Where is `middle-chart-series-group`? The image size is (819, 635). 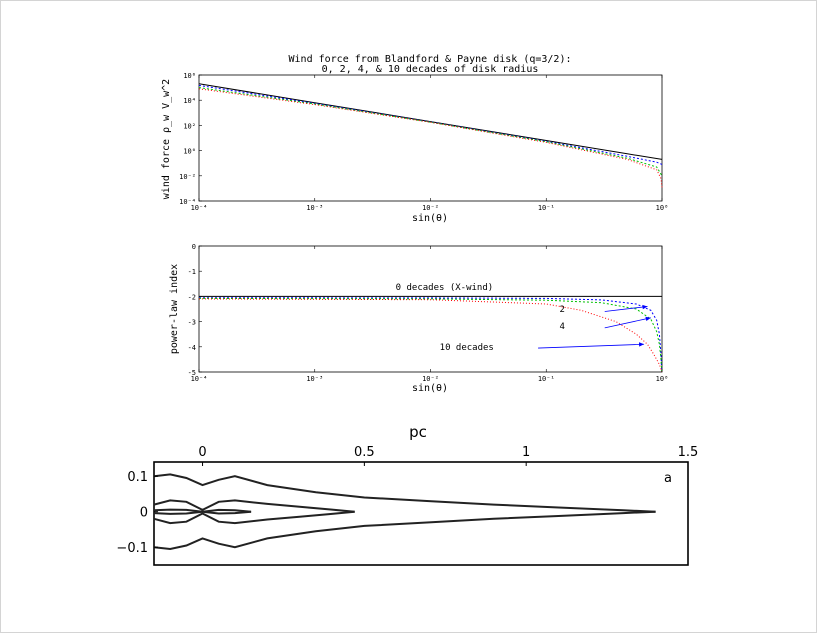 middle-chart-series-group is located at coordinates (430, 334).